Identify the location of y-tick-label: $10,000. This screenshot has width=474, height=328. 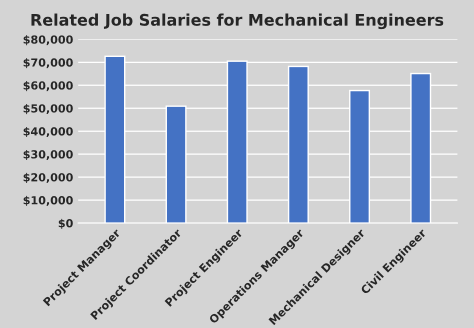
(48, 201).